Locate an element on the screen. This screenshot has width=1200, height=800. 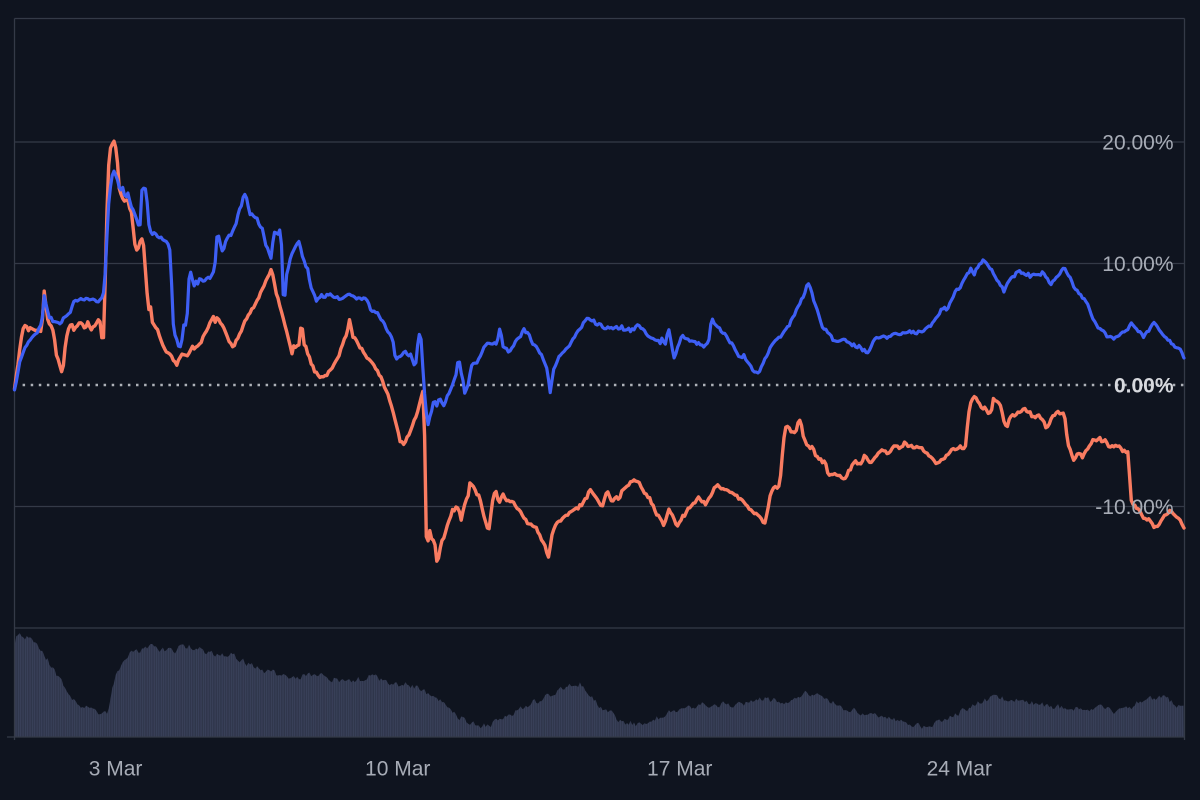
svg-text: 0.00% is located at coordinates (1144, 386).